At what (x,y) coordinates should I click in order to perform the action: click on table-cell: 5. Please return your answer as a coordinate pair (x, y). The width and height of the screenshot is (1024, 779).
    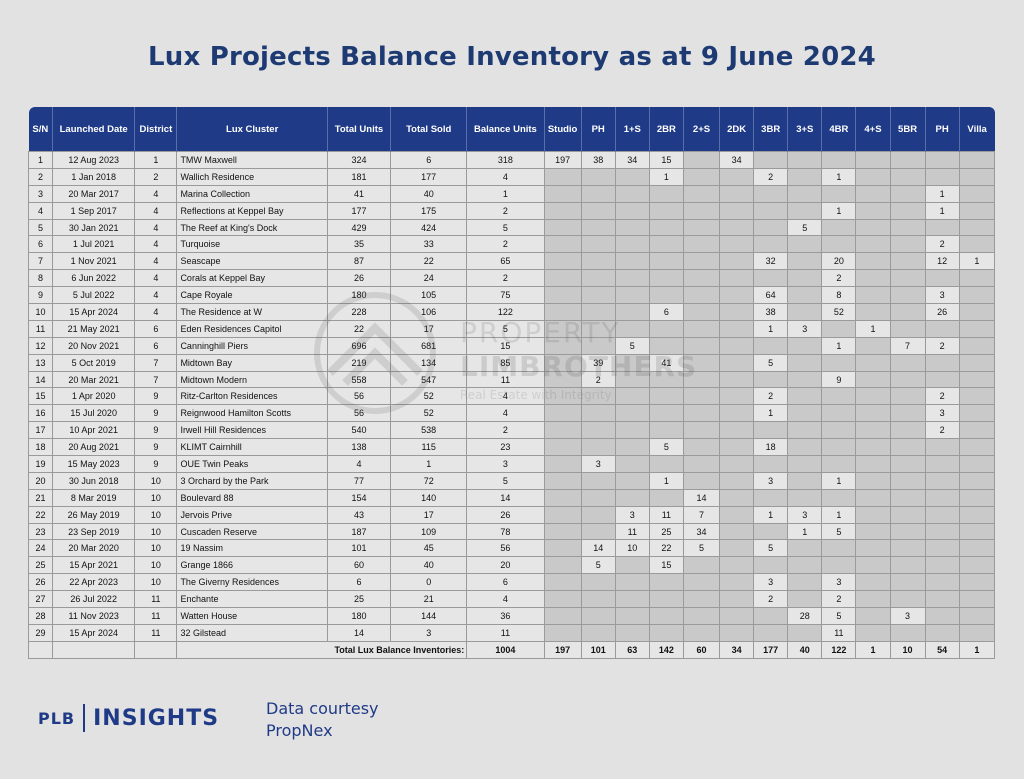
    Looking at the image, I should click on (805, 227).